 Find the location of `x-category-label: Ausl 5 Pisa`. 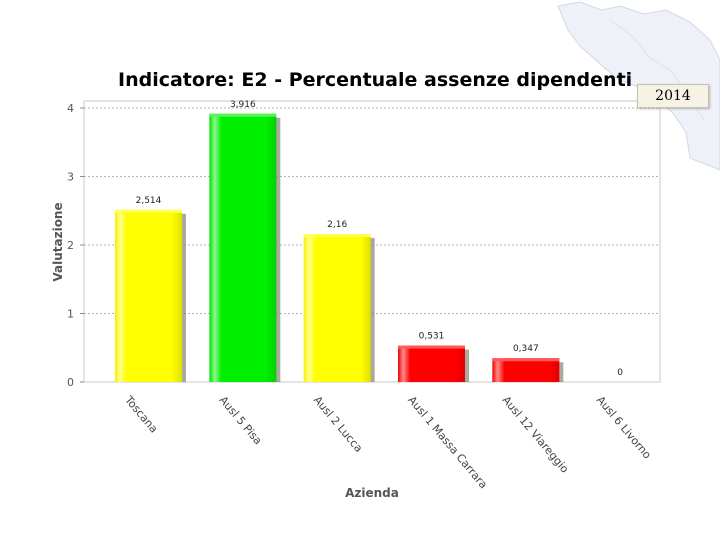

x-category-label: Ausl 5 Pisa is located at coordinates (241, 421).